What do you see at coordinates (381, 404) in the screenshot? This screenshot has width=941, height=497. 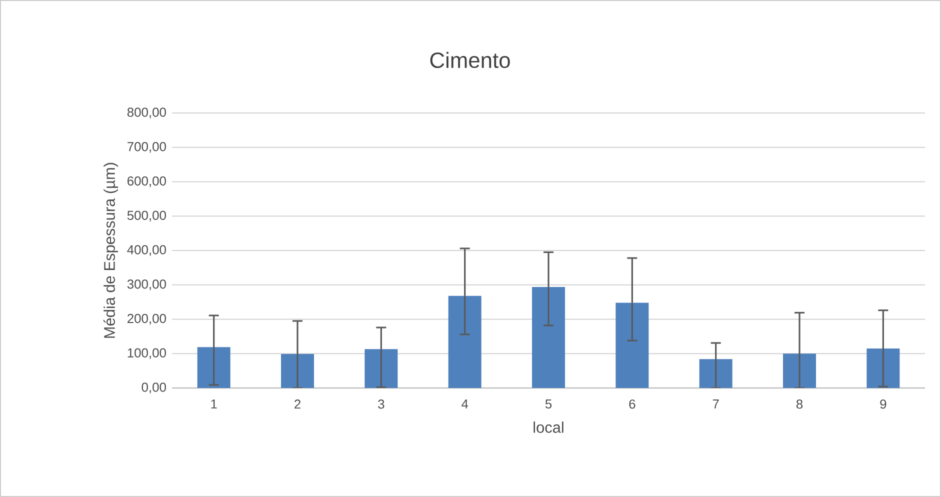 I see `x-tick-label: 3` at bounding box center [381, 404].